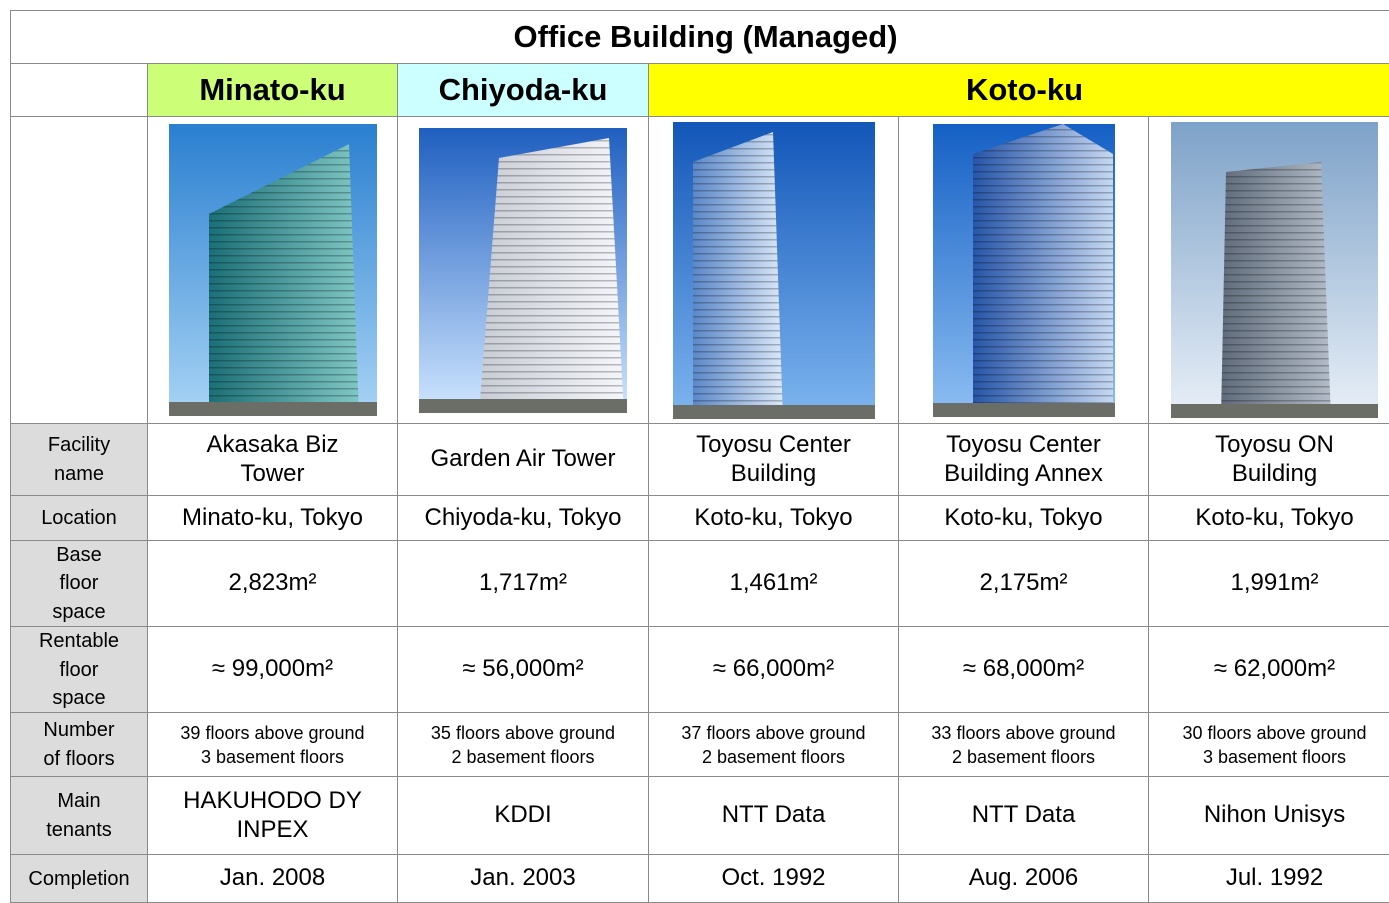  Describe the element at coordinates (79, 584) in the screenshot. I see `row-label: Base floor space` at that location.